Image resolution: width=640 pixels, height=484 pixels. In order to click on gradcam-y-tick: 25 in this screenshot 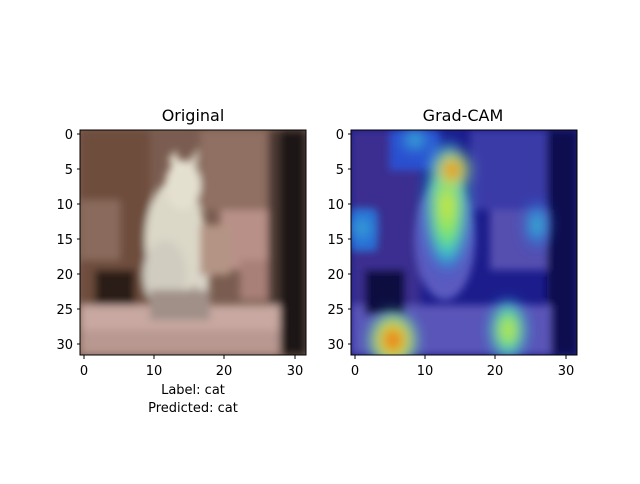, I will do `click(335, 310)`.